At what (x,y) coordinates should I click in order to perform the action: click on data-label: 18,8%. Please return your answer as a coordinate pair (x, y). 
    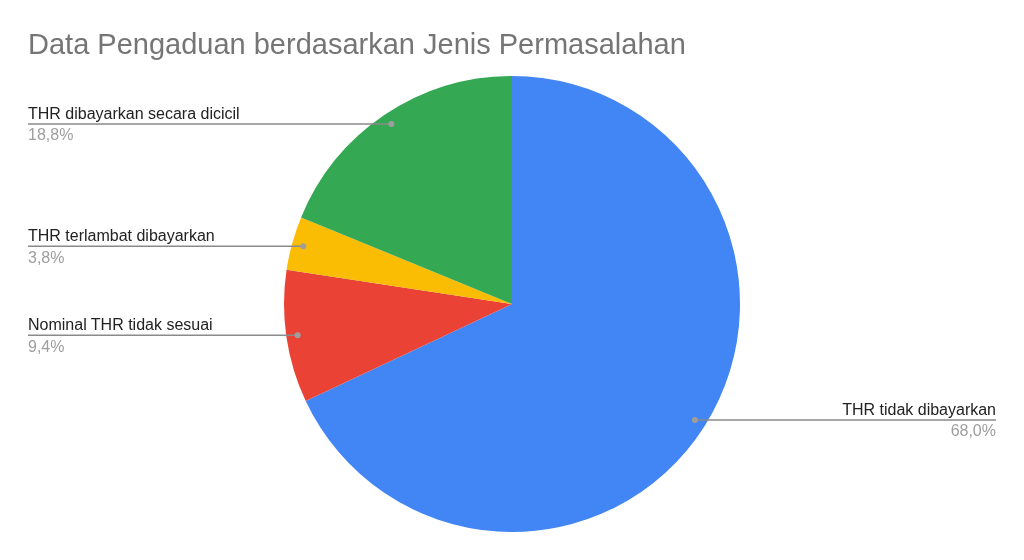
    Looking at the image, I should click on (51, 135).